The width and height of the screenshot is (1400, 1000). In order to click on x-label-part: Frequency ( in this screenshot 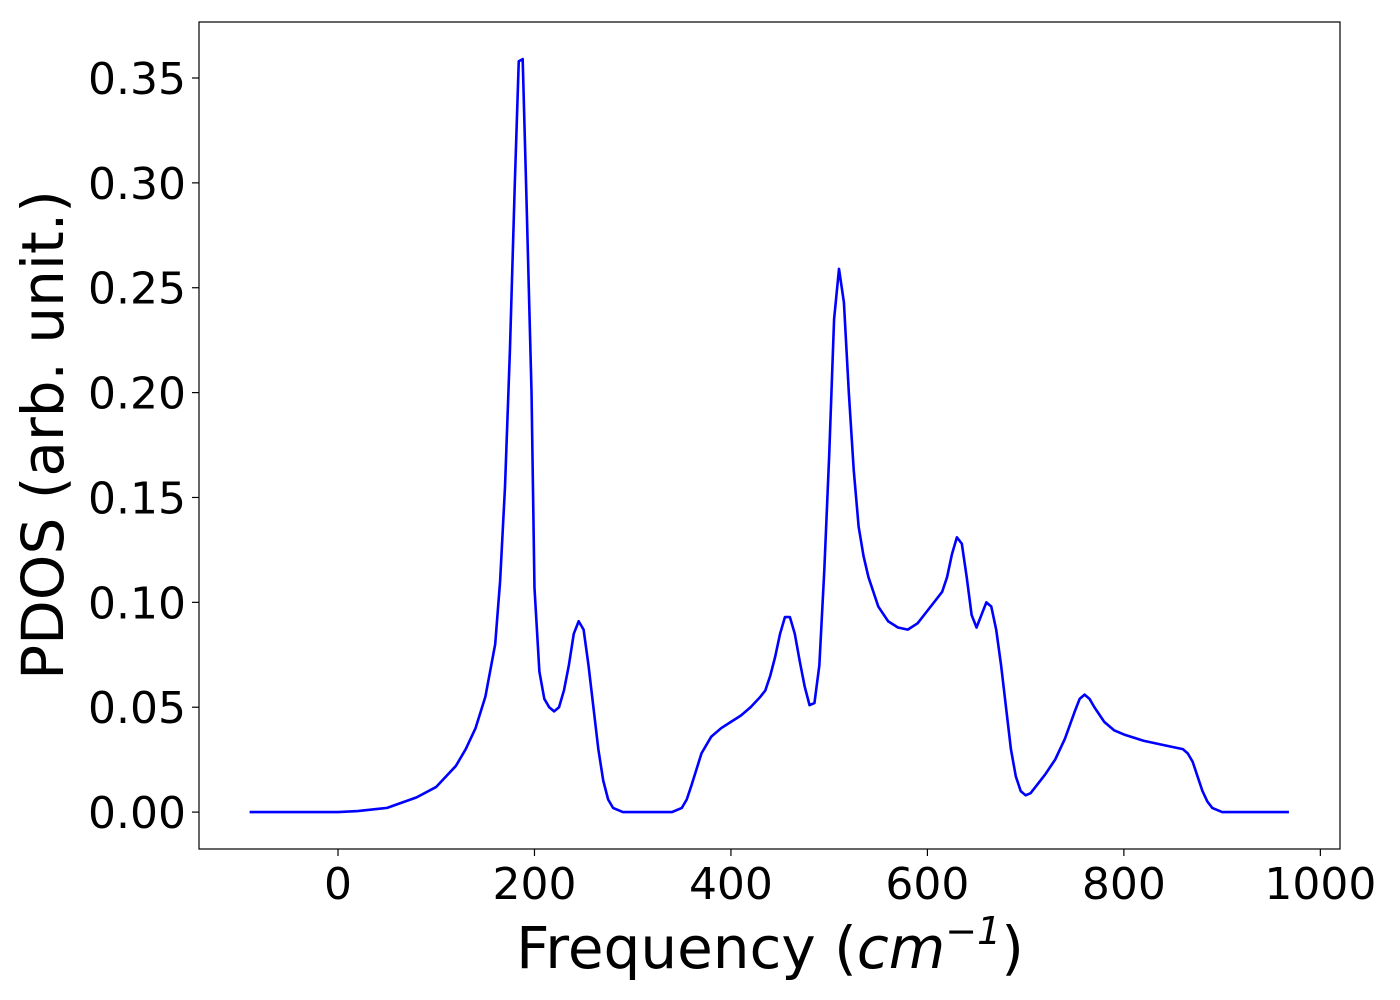, I will do `click(686, 948)`.